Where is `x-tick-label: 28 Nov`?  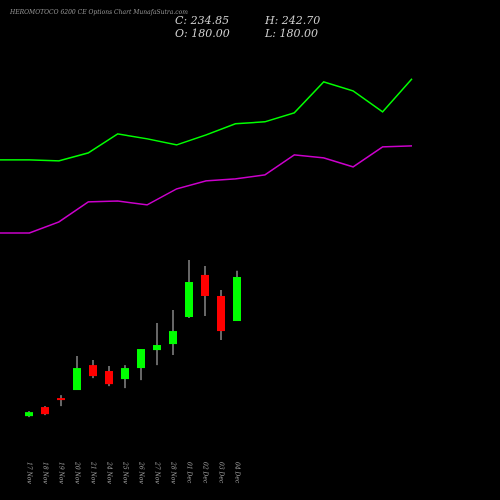 x-tick-label: 28 Nov is located at coordinates (173, 472).